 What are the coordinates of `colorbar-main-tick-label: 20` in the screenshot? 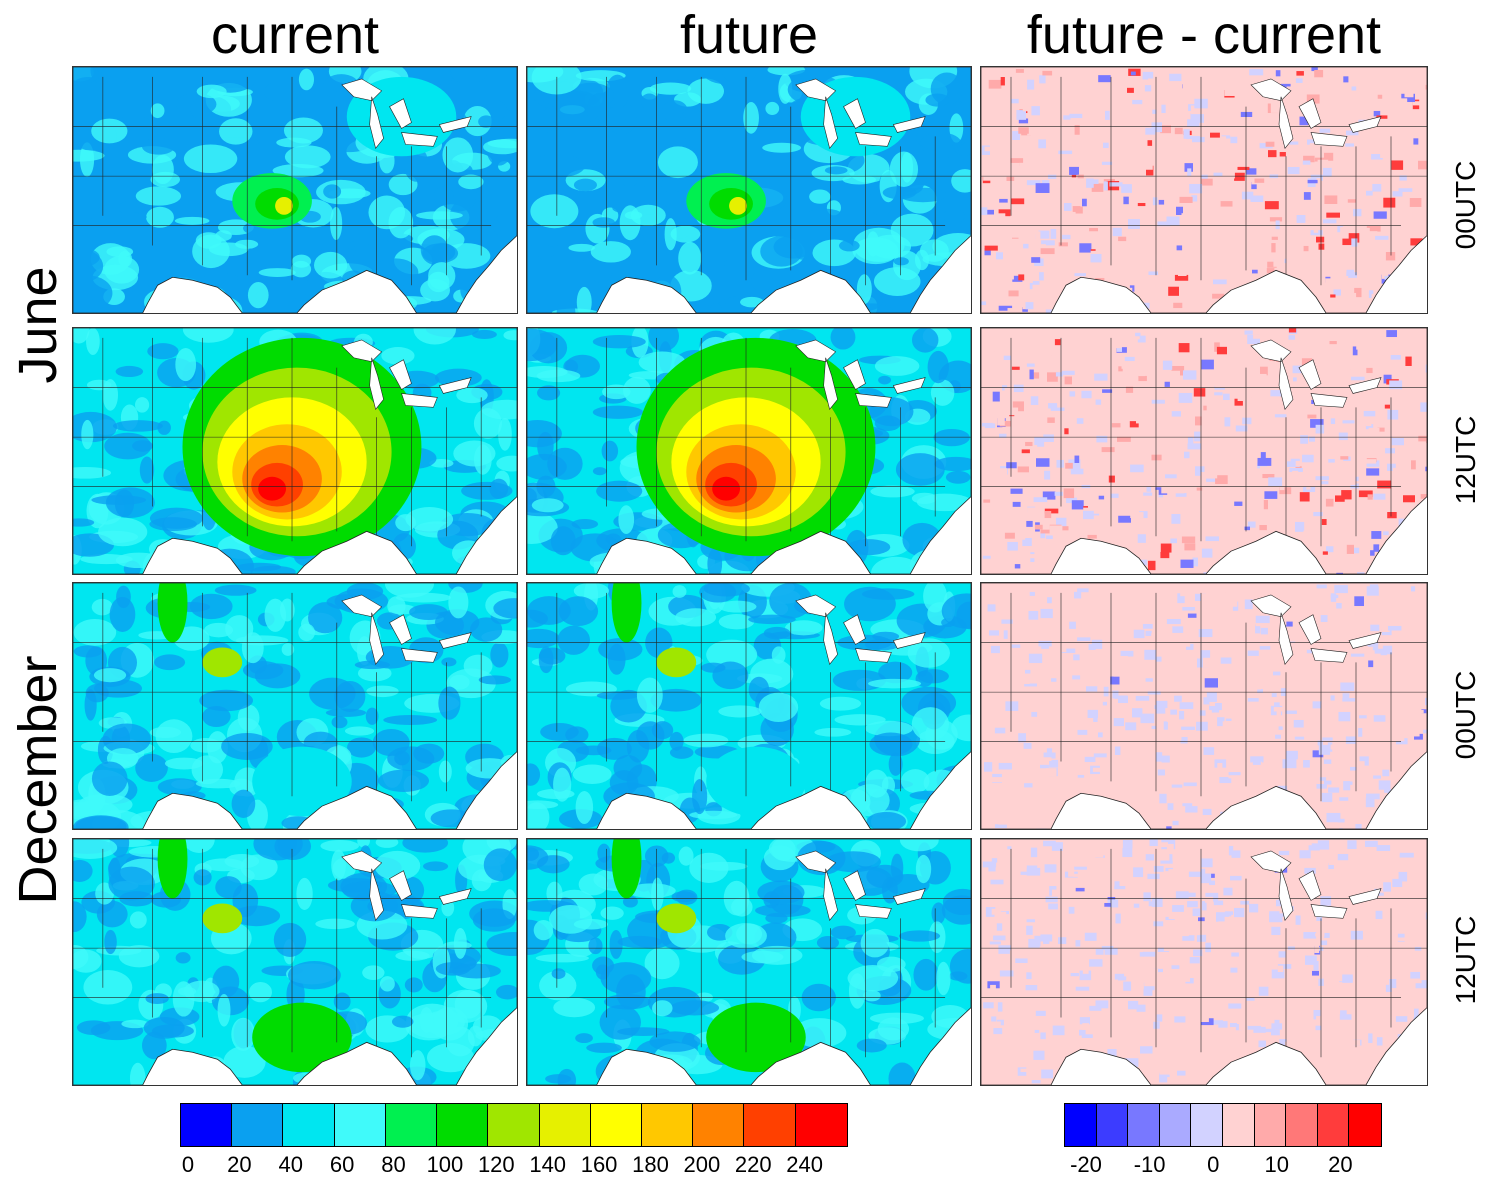 It's located at (239, 1164).